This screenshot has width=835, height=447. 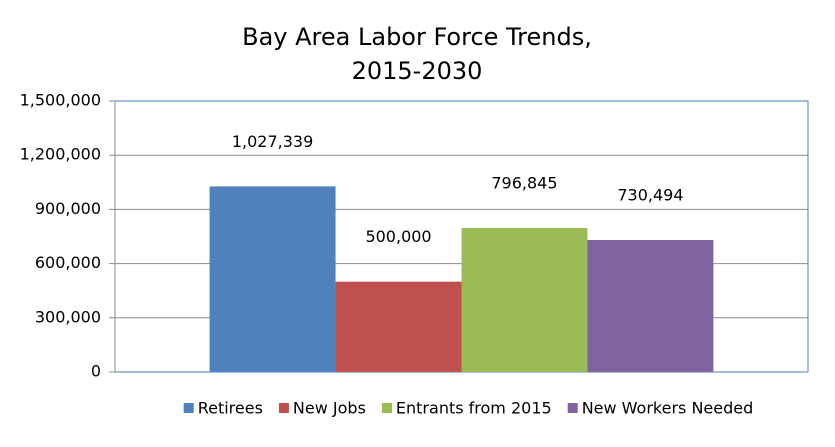 What do you see at coordinates (272, 141) in the screenshot?
I see `data-label: 1,027,339` at bounding box center [272, 141].